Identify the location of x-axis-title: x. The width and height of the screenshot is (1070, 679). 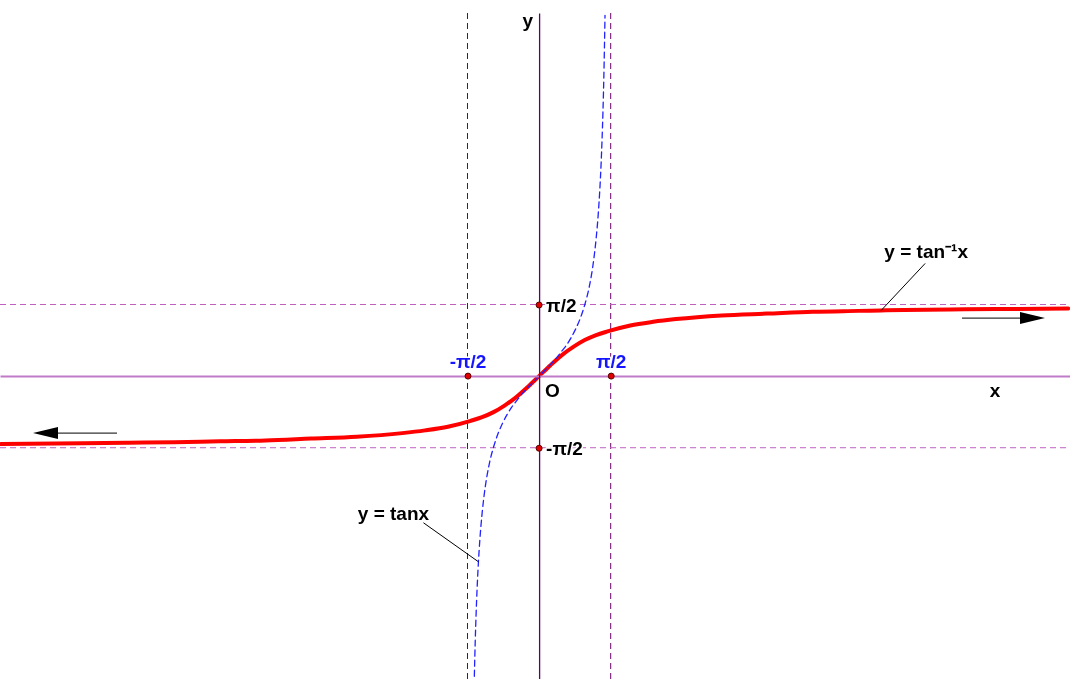
(995, 391).